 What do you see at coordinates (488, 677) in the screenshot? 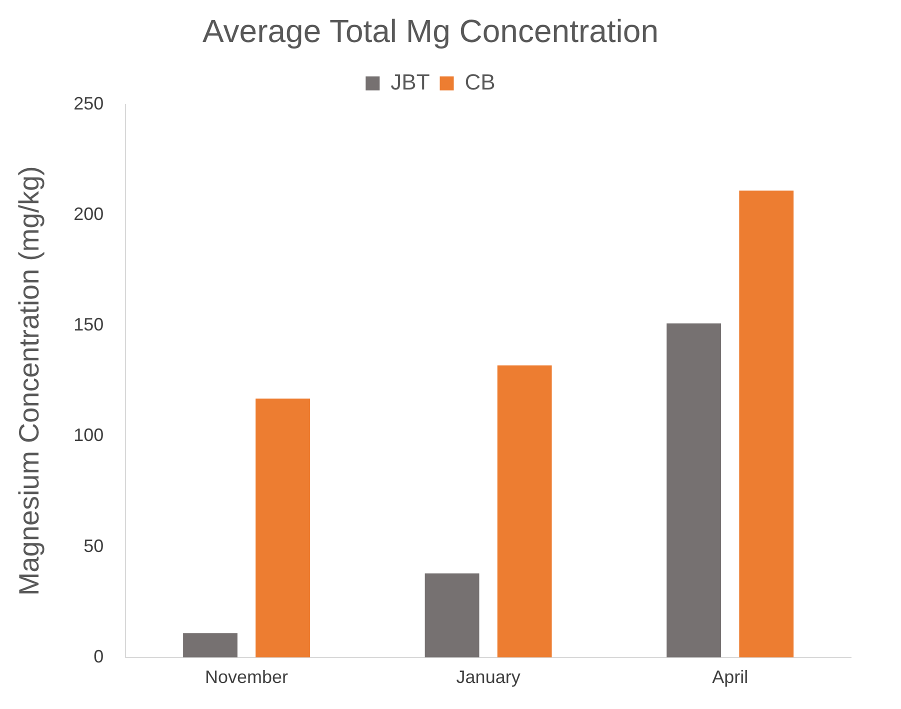
I see `x-tick-label: January` at bounding box center [488, 677].